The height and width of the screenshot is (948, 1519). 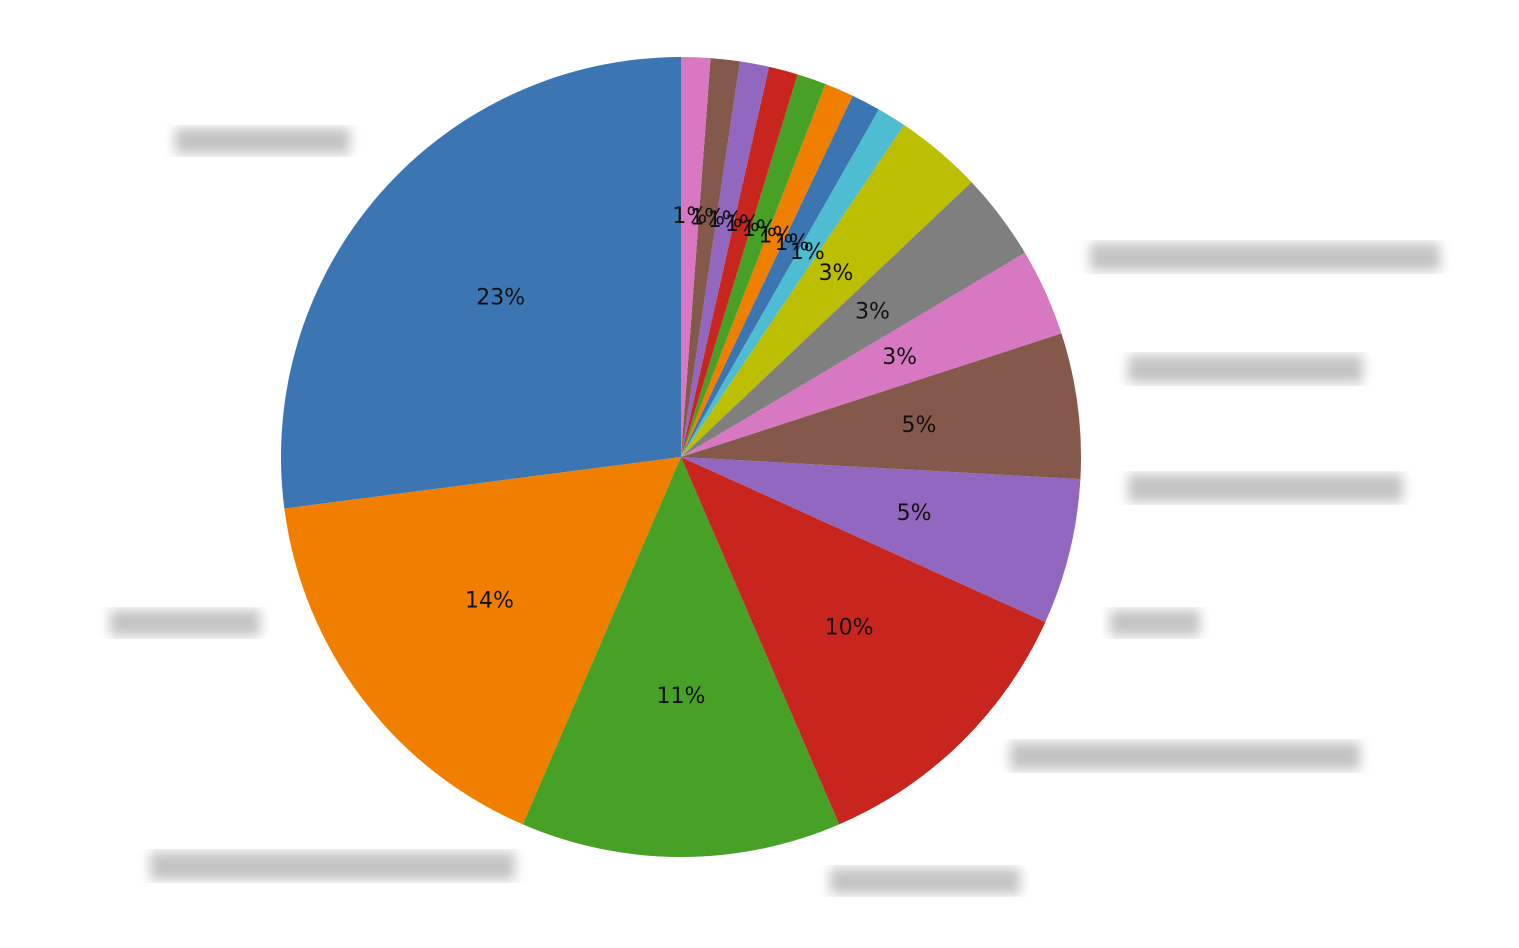 I want to click on value-label: 23%, so click(x=500, y=298).